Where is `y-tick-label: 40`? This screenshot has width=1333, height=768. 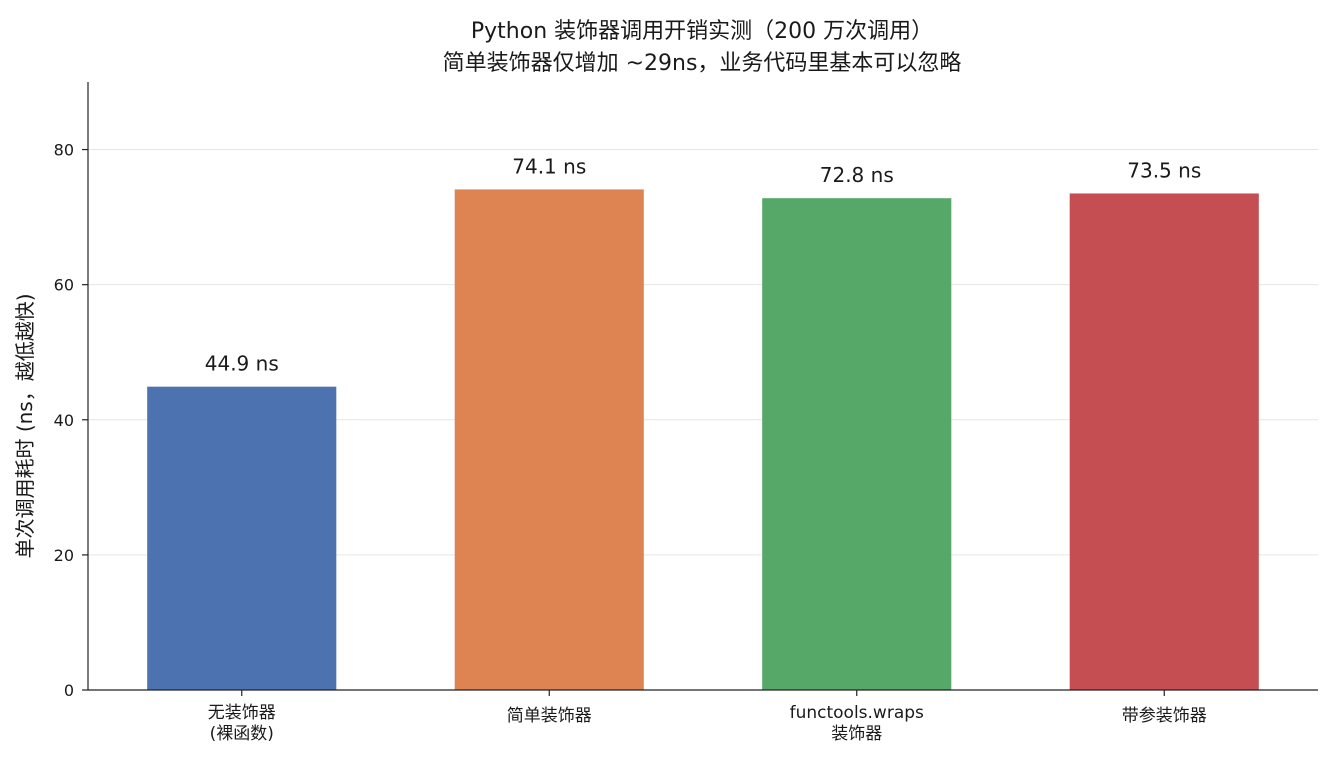 y-tick-label: 40 is located at coordinates (64, 420).